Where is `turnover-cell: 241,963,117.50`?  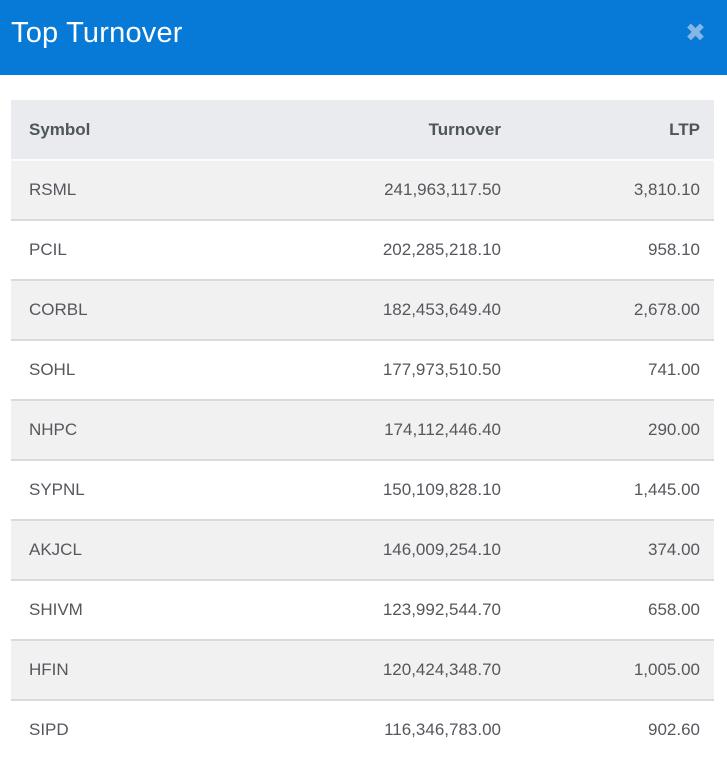 turnover-cell: 241,963,117.50 is located at coordinates (376, 190).